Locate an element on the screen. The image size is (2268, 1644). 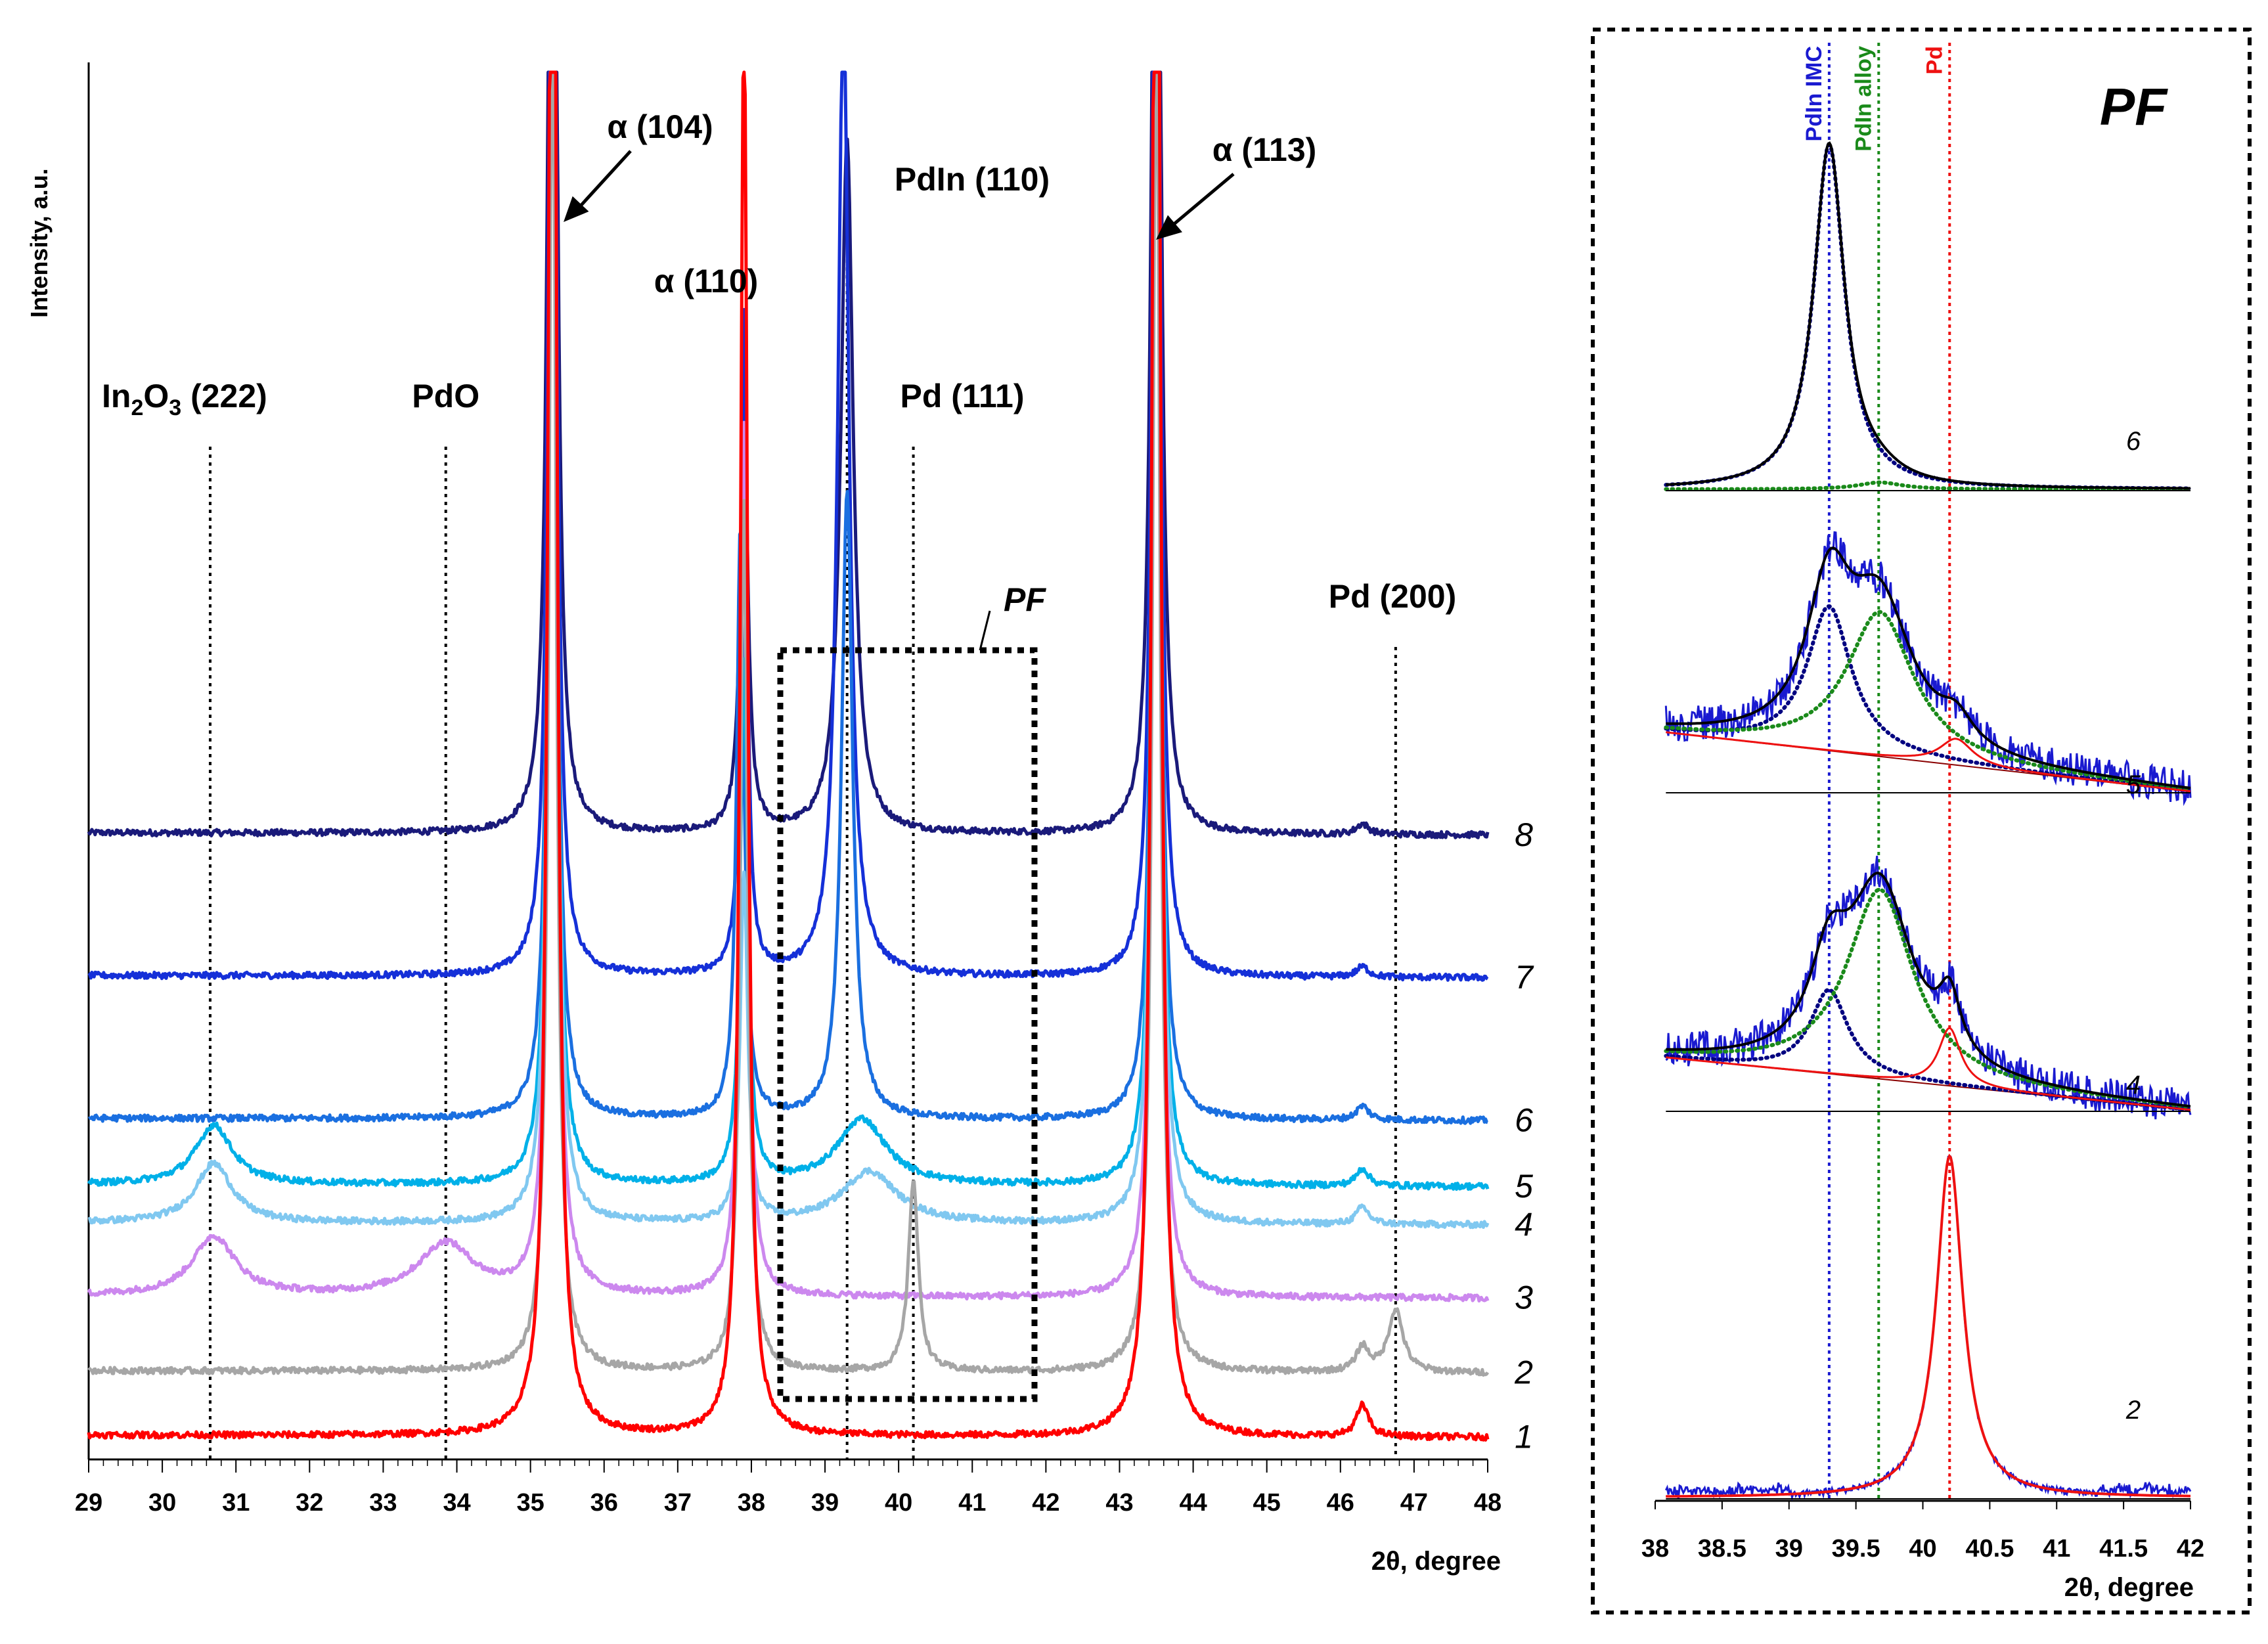
pf-box-label: PF is located at coordinates (1025, 599).